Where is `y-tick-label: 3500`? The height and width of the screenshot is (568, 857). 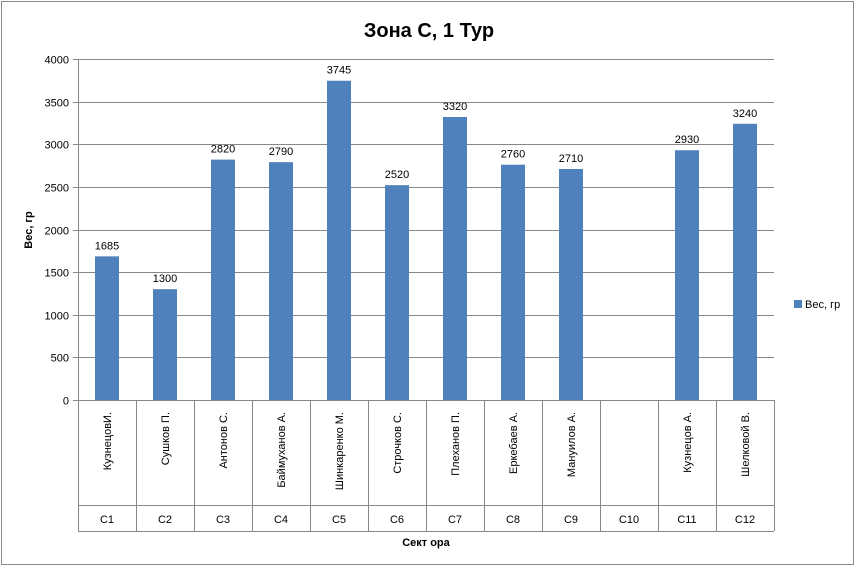
y-tick-label: 3500 is located at coordinates (57, 104).